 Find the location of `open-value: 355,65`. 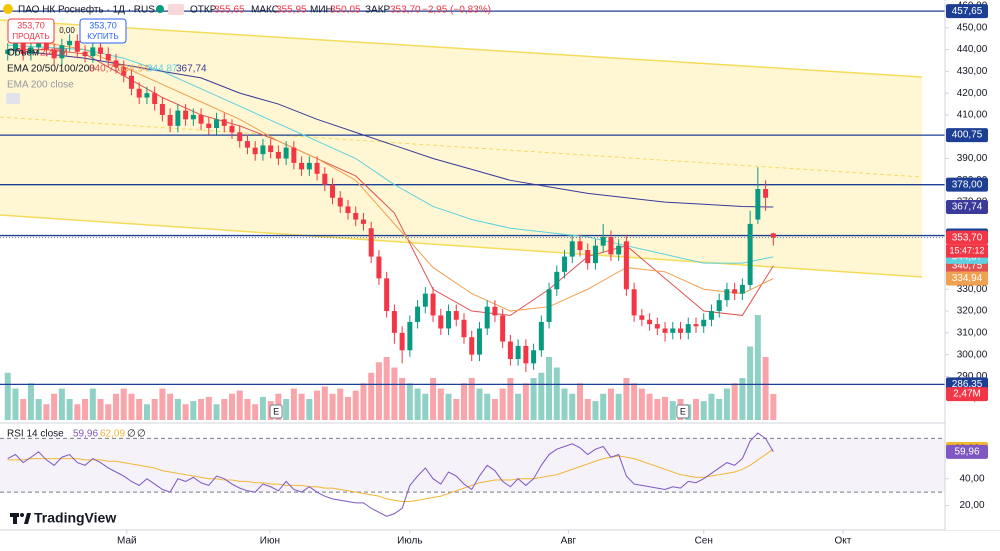

open-value: 355,65 is located at coordinates (229, 10).